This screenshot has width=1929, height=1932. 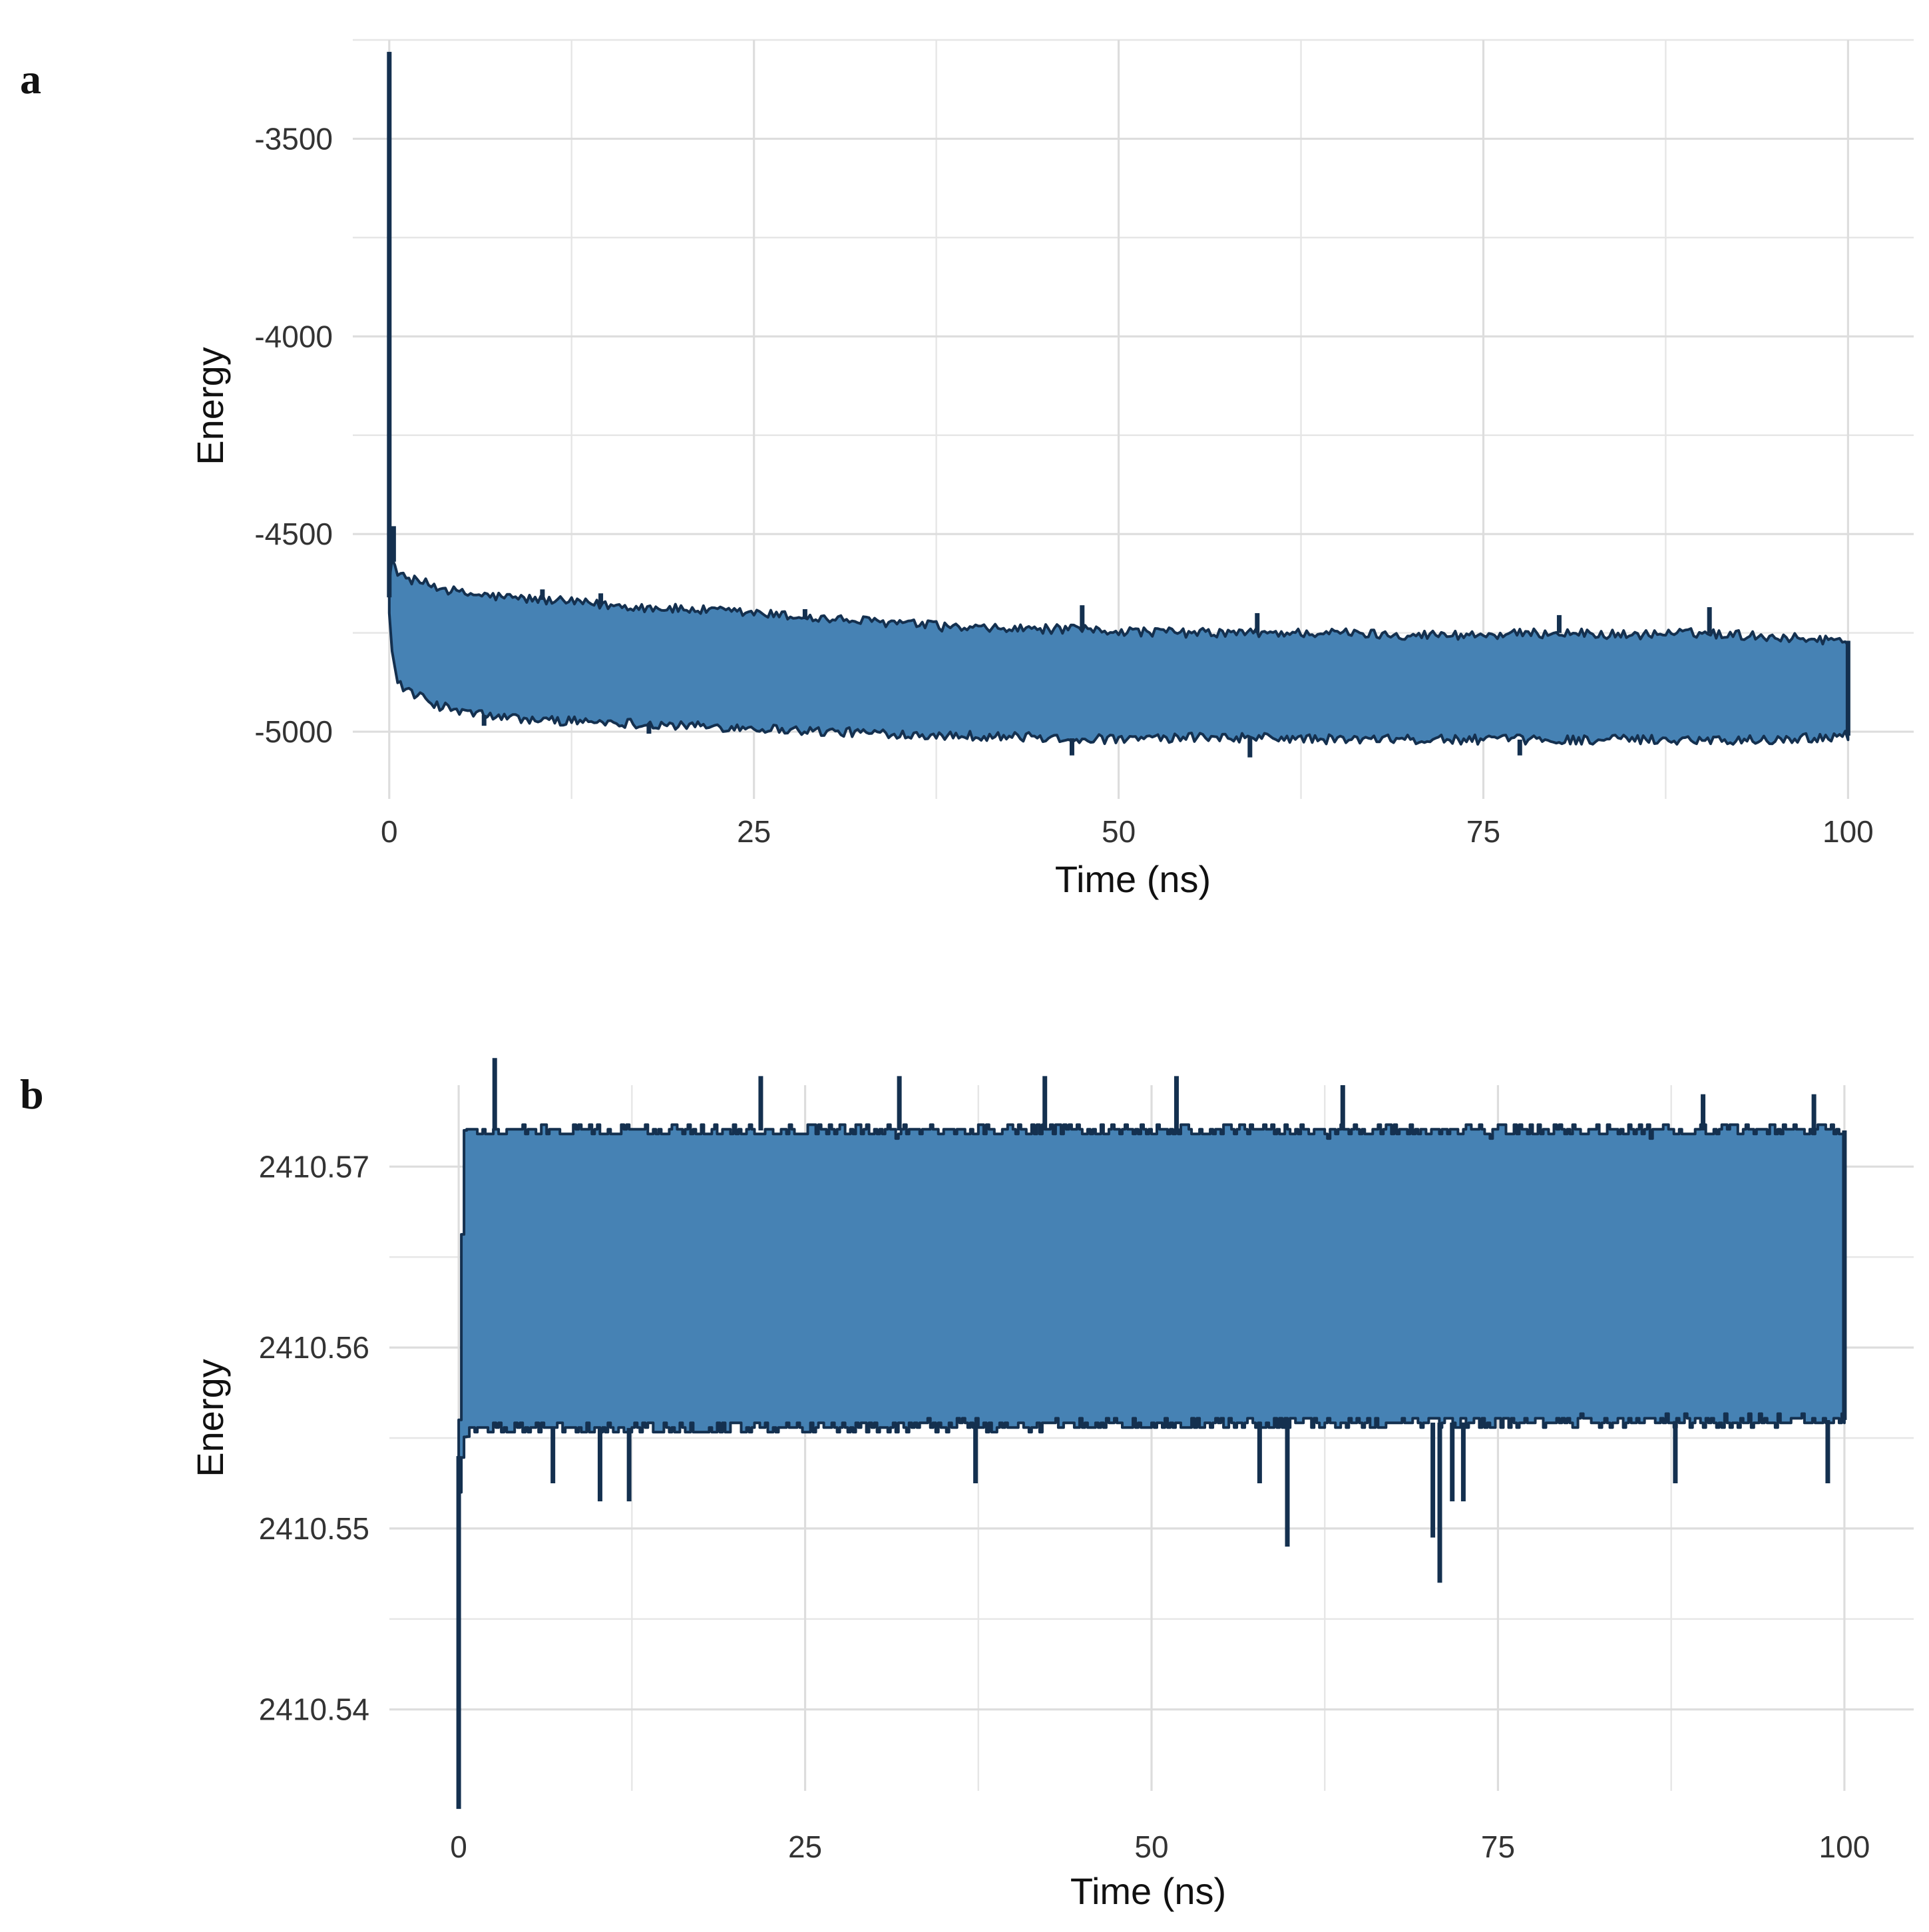 What do you see at coordinates (314, 1437) in the screenshot?
I see `panel-b-y-tick-labels: 2410.54 2410.55 2410.56 2410.57` at bounding box center [314, 1437].